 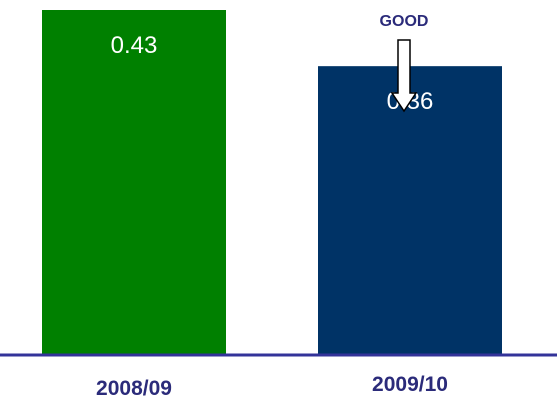 I want to click on category-label: 2008/09, so click(x=134, y=388).